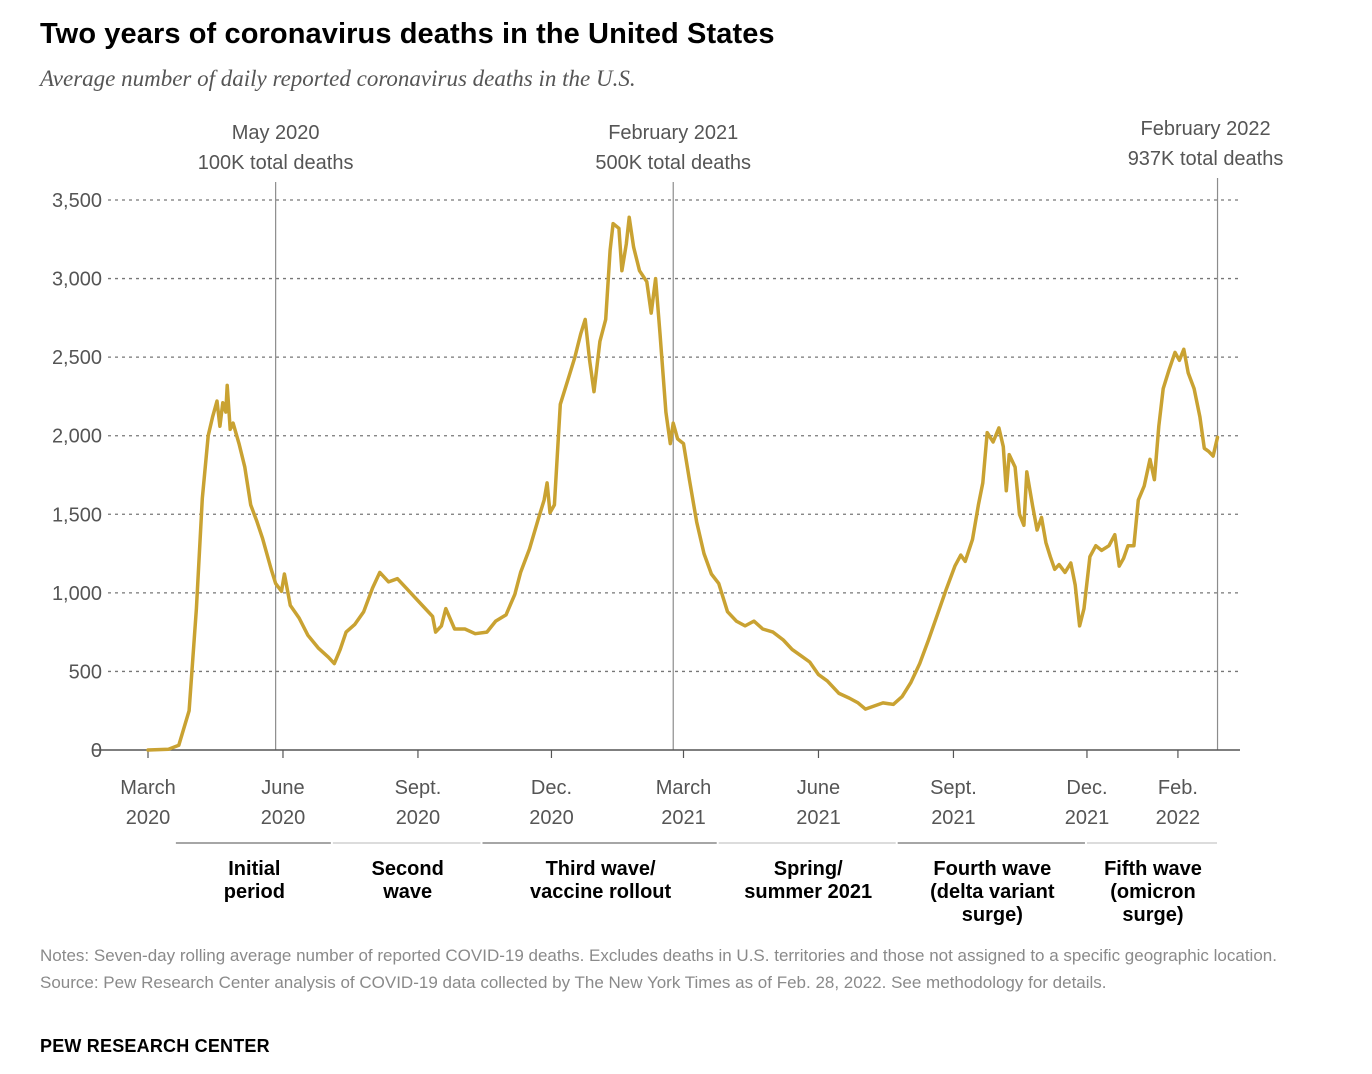 This screenshot has height=1074, width=1372. What do you see at coordinates (96, 751) in the screenshot?
I see `y-tick-label: 0` at bounding box center [96, 751].